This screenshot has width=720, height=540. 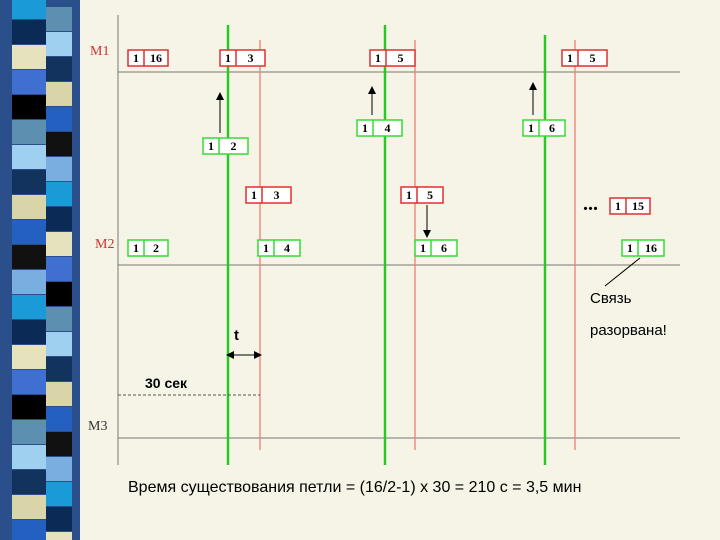 I want to click on node: 1 15, so click(x=630, y=206).